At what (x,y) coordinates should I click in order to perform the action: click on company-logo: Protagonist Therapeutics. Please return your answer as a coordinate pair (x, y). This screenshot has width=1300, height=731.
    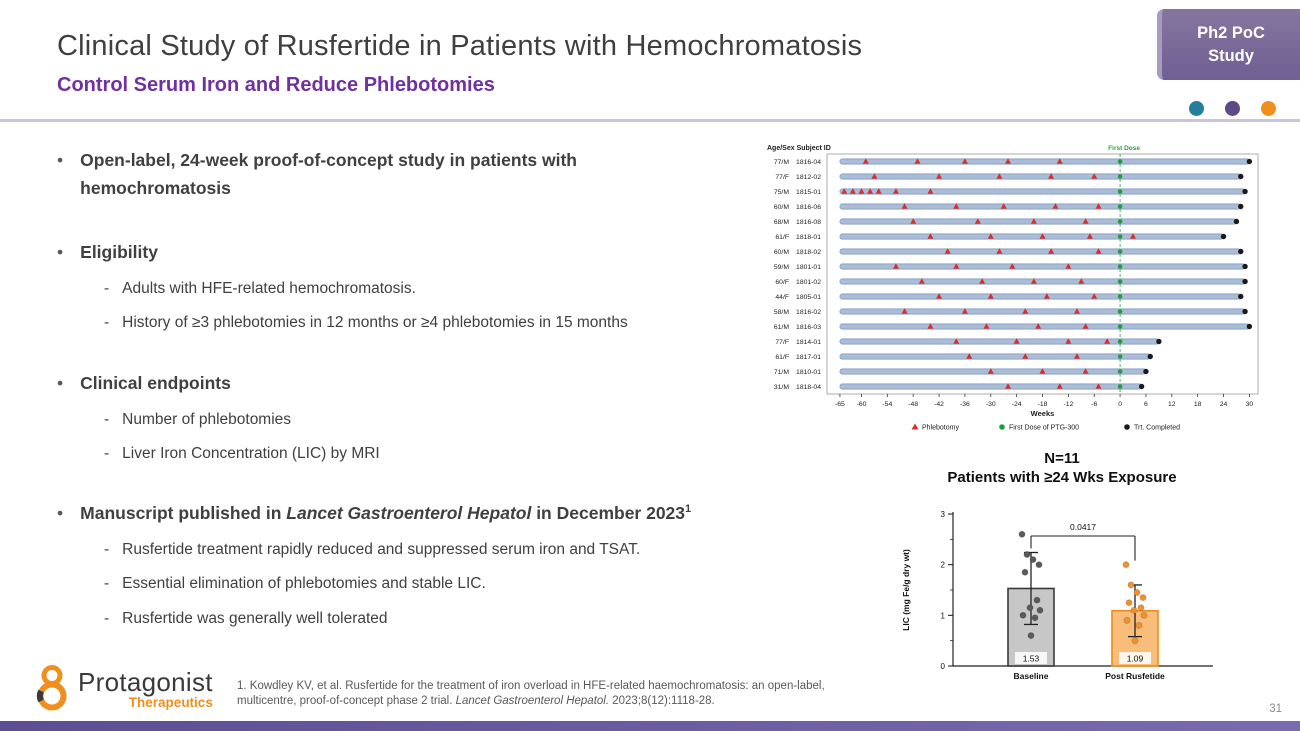
    Looking at the image, I should click on (121, 688).